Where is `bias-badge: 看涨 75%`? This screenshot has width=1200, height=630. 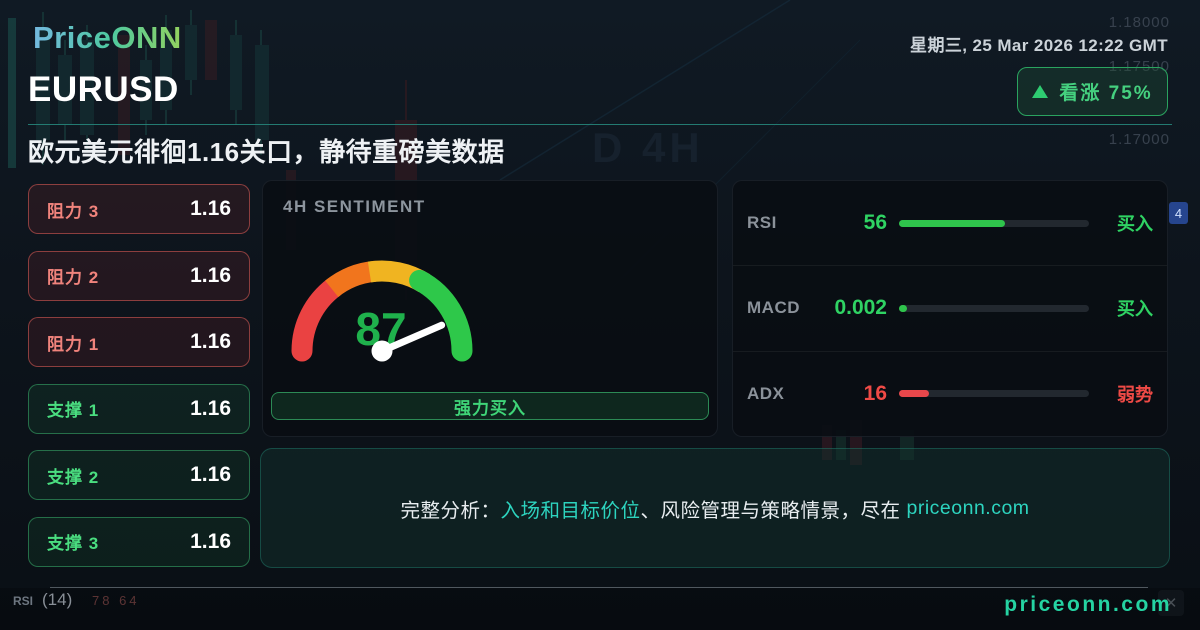 bias-badge: 看涨 75% is located at coordinates (1092, 91).